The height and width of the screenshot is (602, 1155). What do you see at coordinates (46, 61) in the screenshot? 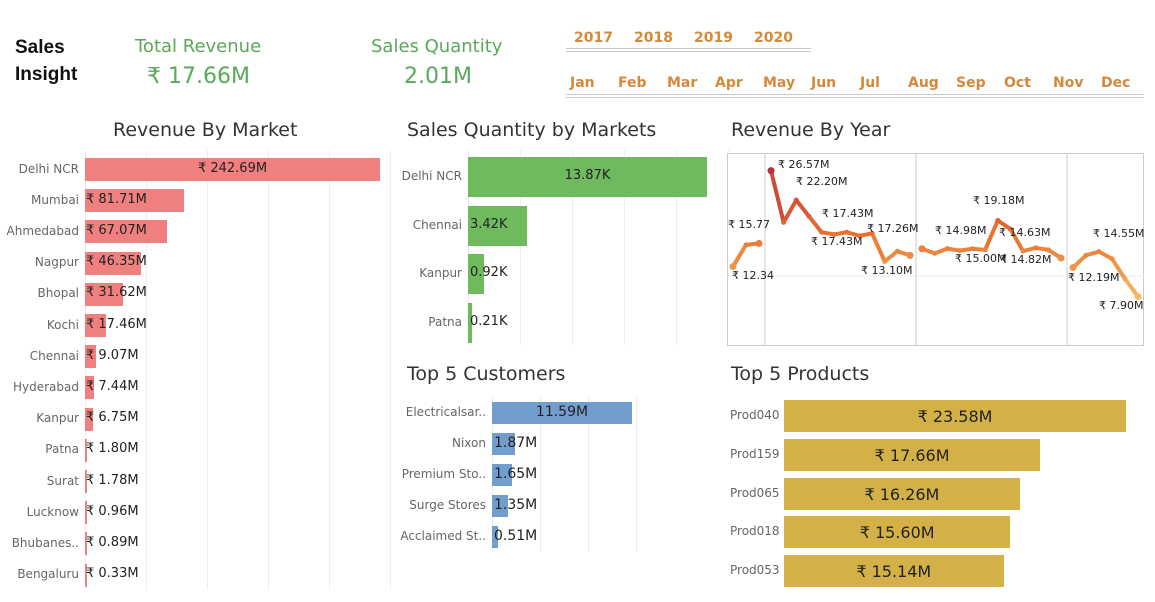
I see `dashboard-title: Sales Insight` at bounding box center [46, 61].